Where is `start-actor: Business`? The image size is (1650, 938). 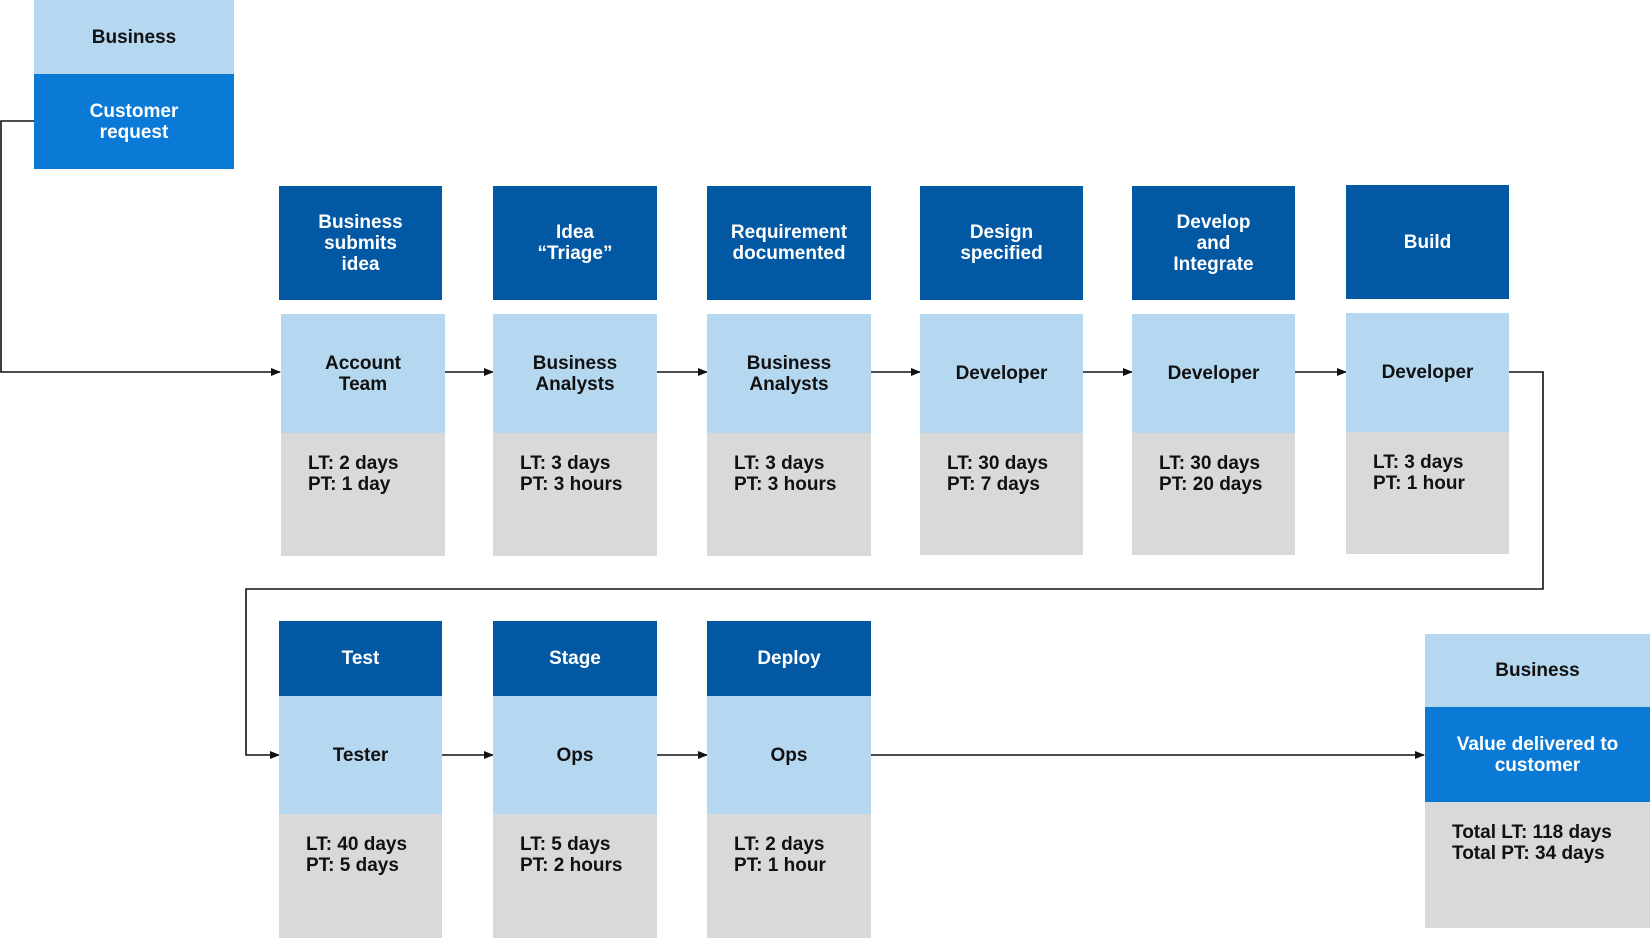 start-actor: Business is located at coordinates (134, 37).